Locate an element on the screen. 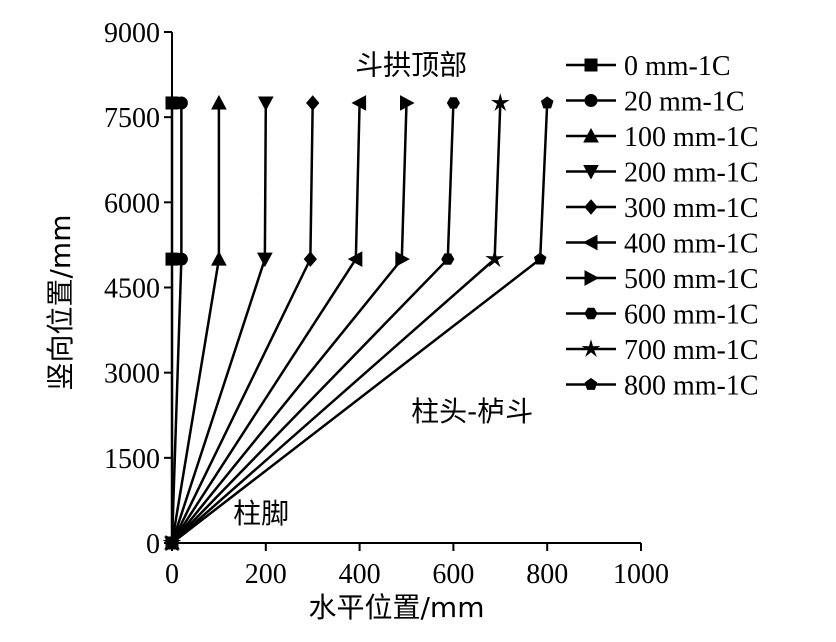 Image resolution: width=836 pixels, height=642 pixels. series-line is located at coordinates (176, 323).